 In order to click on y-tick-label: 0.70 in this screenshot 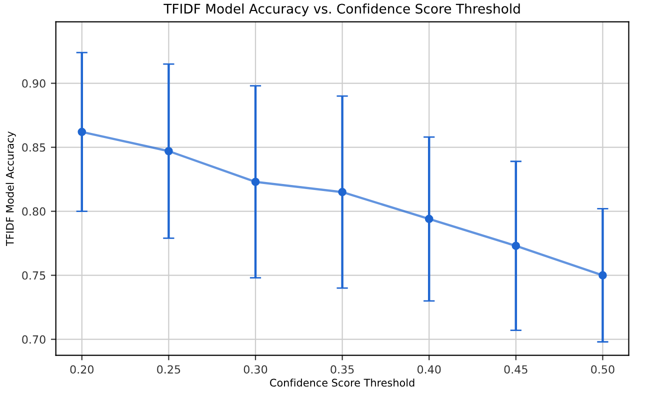, I will do `click(34, 339)`.